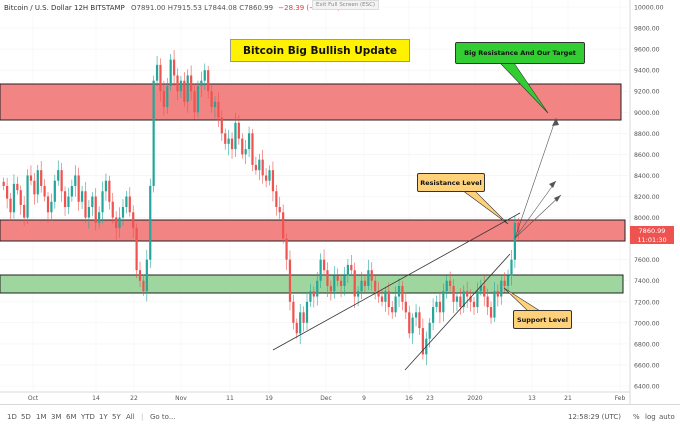 This screenshot has height=426, width=680. What do you see at coordinates (457, 312) in the screenshot?
I see `trendline-lower` at bounding box center [457, 312].